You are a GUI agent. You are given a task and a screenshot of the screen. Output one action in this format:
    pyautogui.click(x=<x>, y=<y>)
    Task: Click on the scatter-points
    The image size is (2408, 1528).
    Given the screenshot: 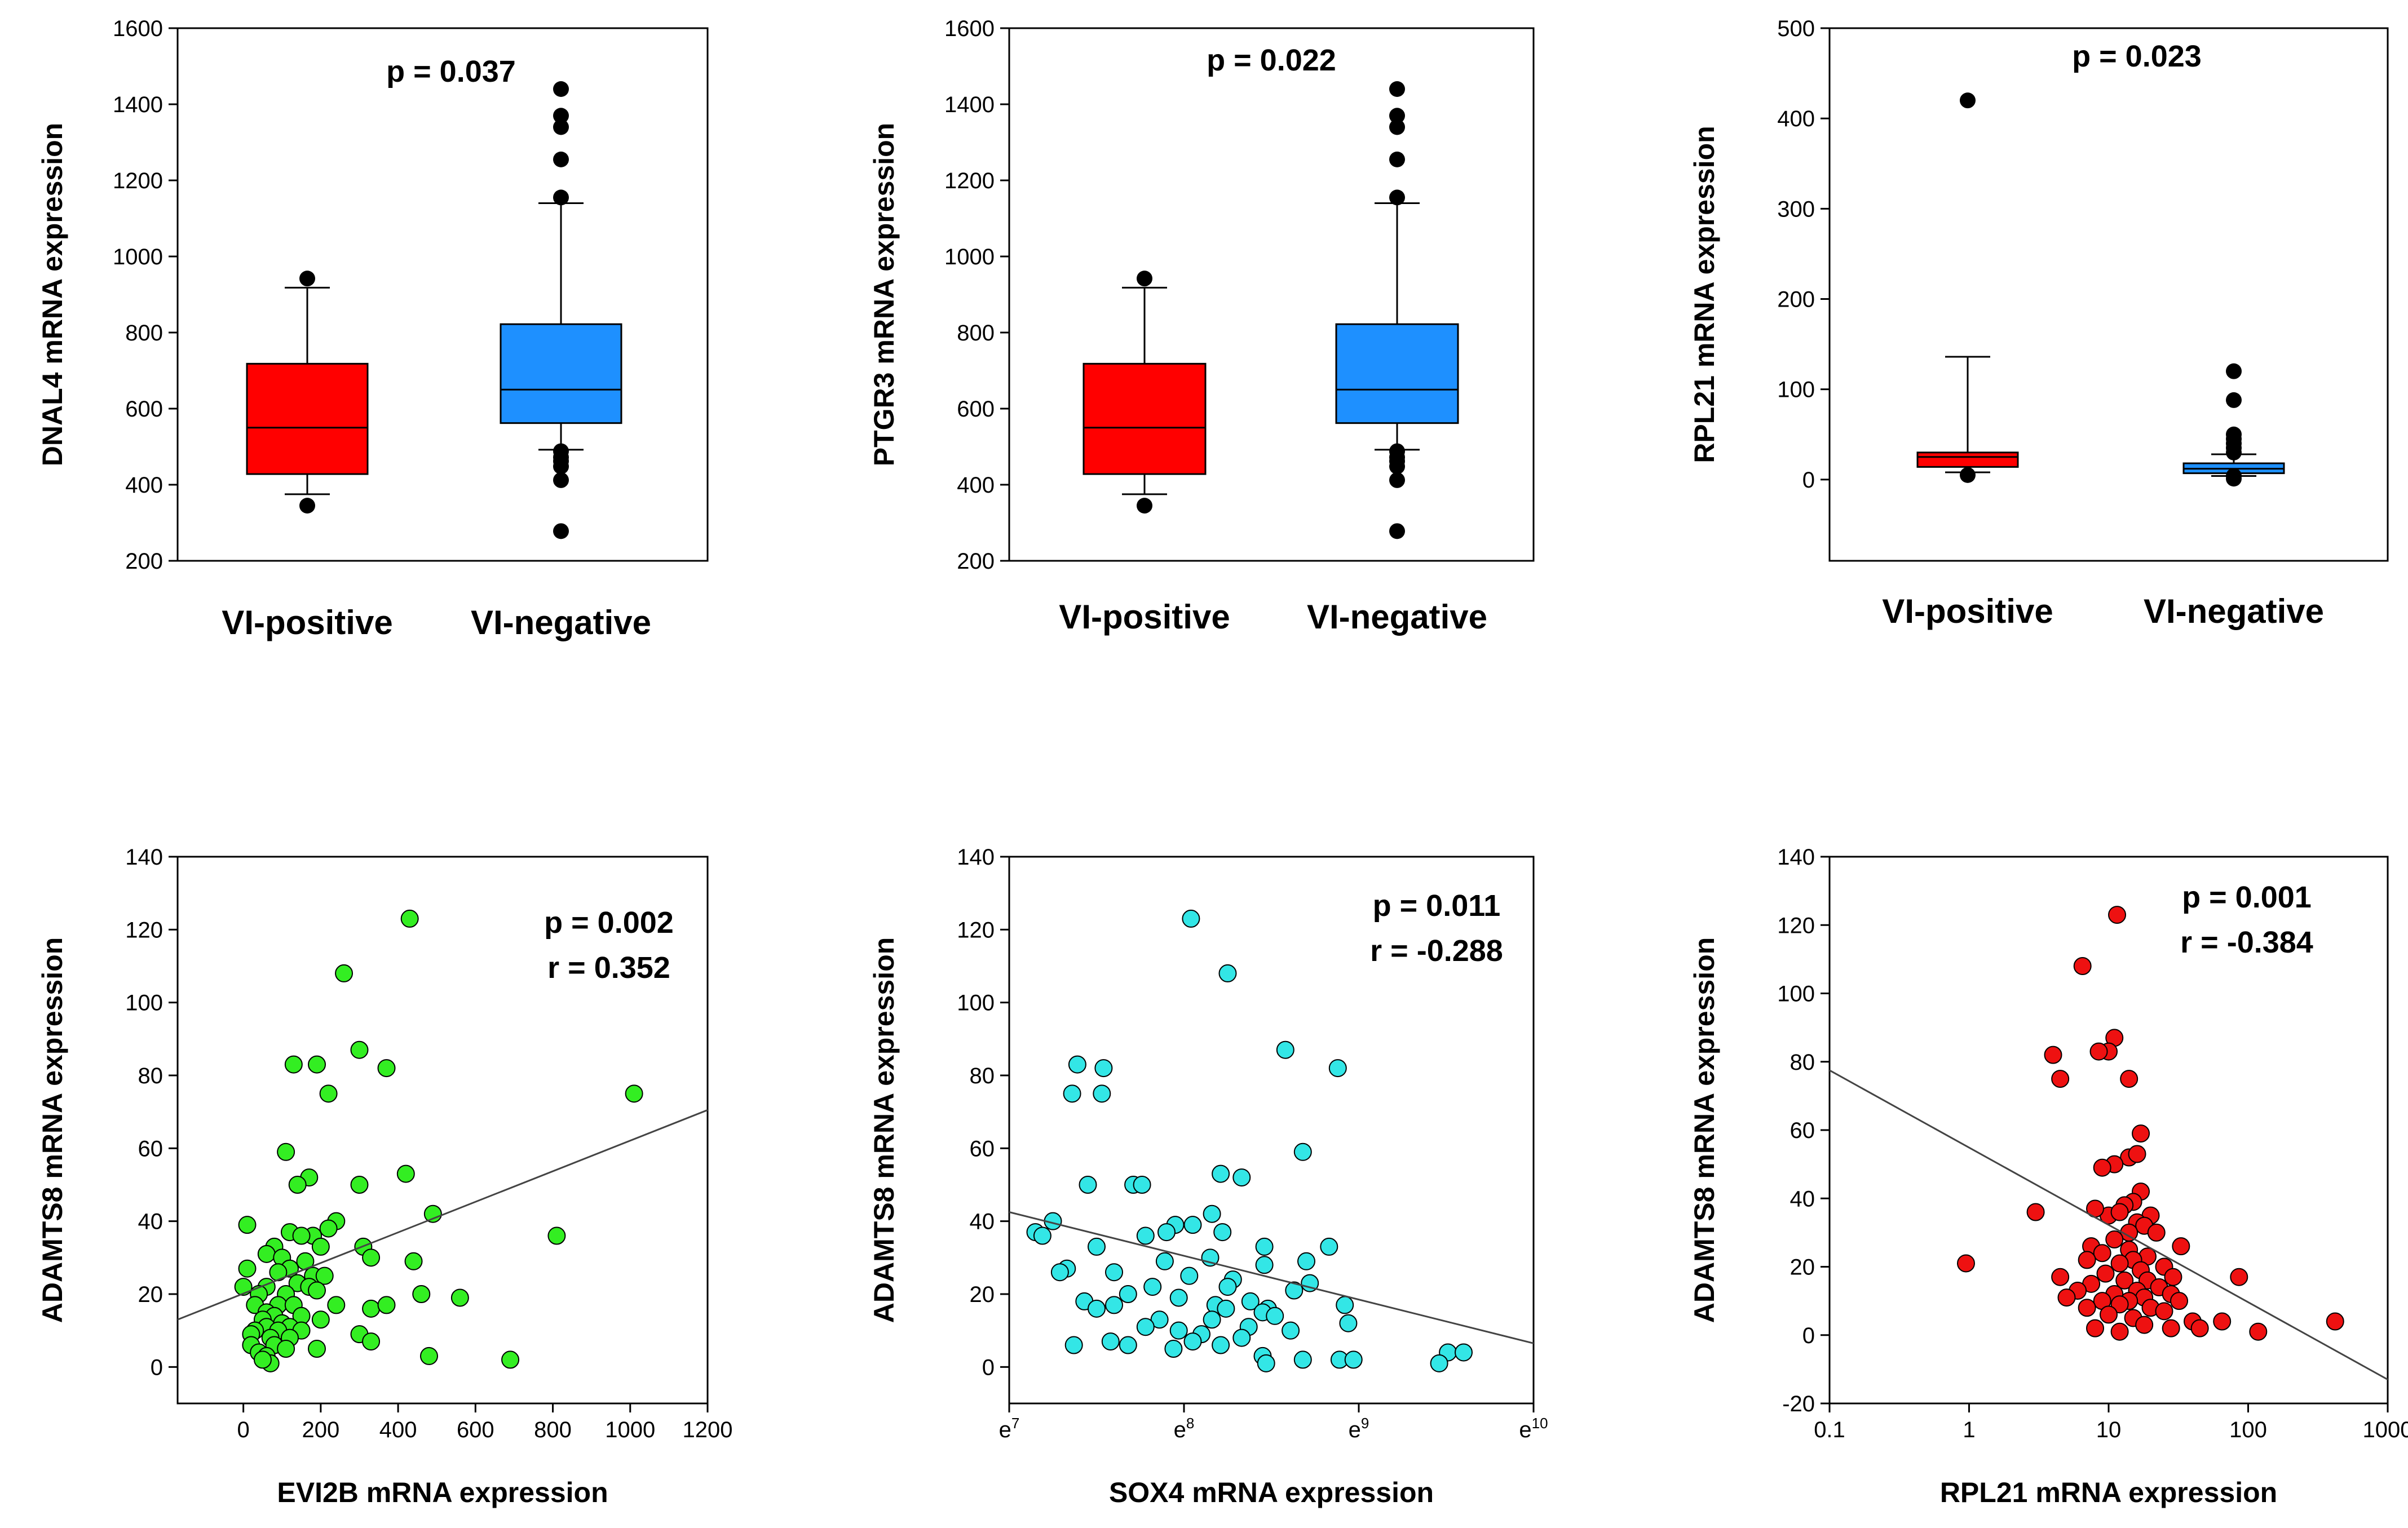 What is the action you would take?
    pyautogui.click(x=2150, y=1123)
    